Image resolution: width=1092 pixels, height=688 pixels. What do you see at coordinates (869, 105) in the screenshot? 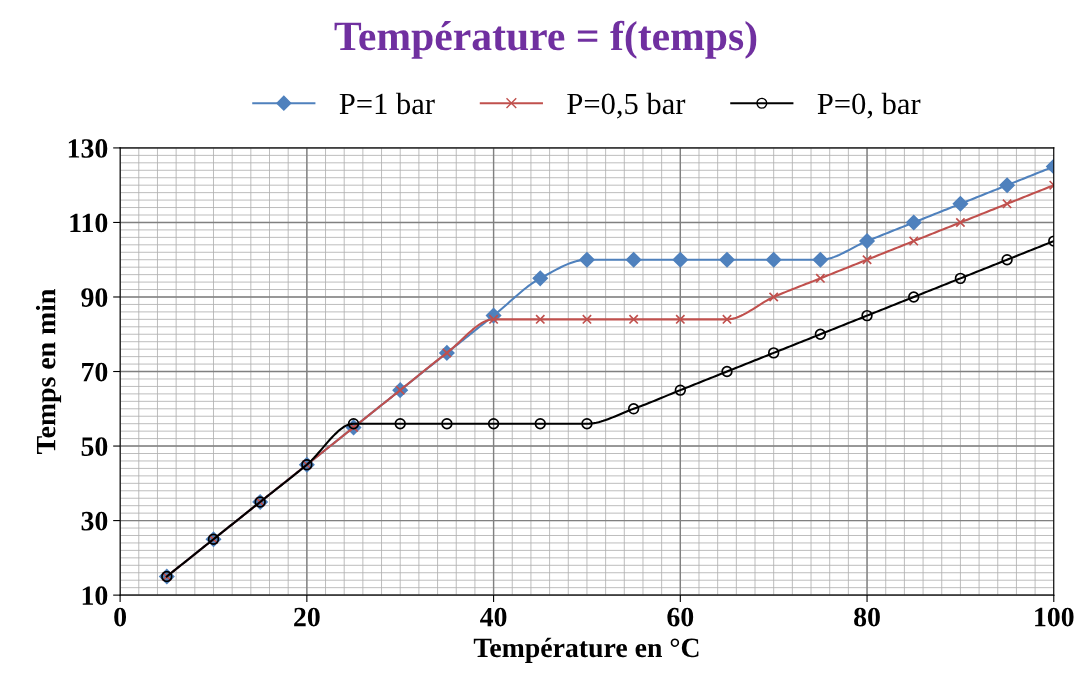
I see `legend-label: P=0, bar` at bounding box center [869, 105].